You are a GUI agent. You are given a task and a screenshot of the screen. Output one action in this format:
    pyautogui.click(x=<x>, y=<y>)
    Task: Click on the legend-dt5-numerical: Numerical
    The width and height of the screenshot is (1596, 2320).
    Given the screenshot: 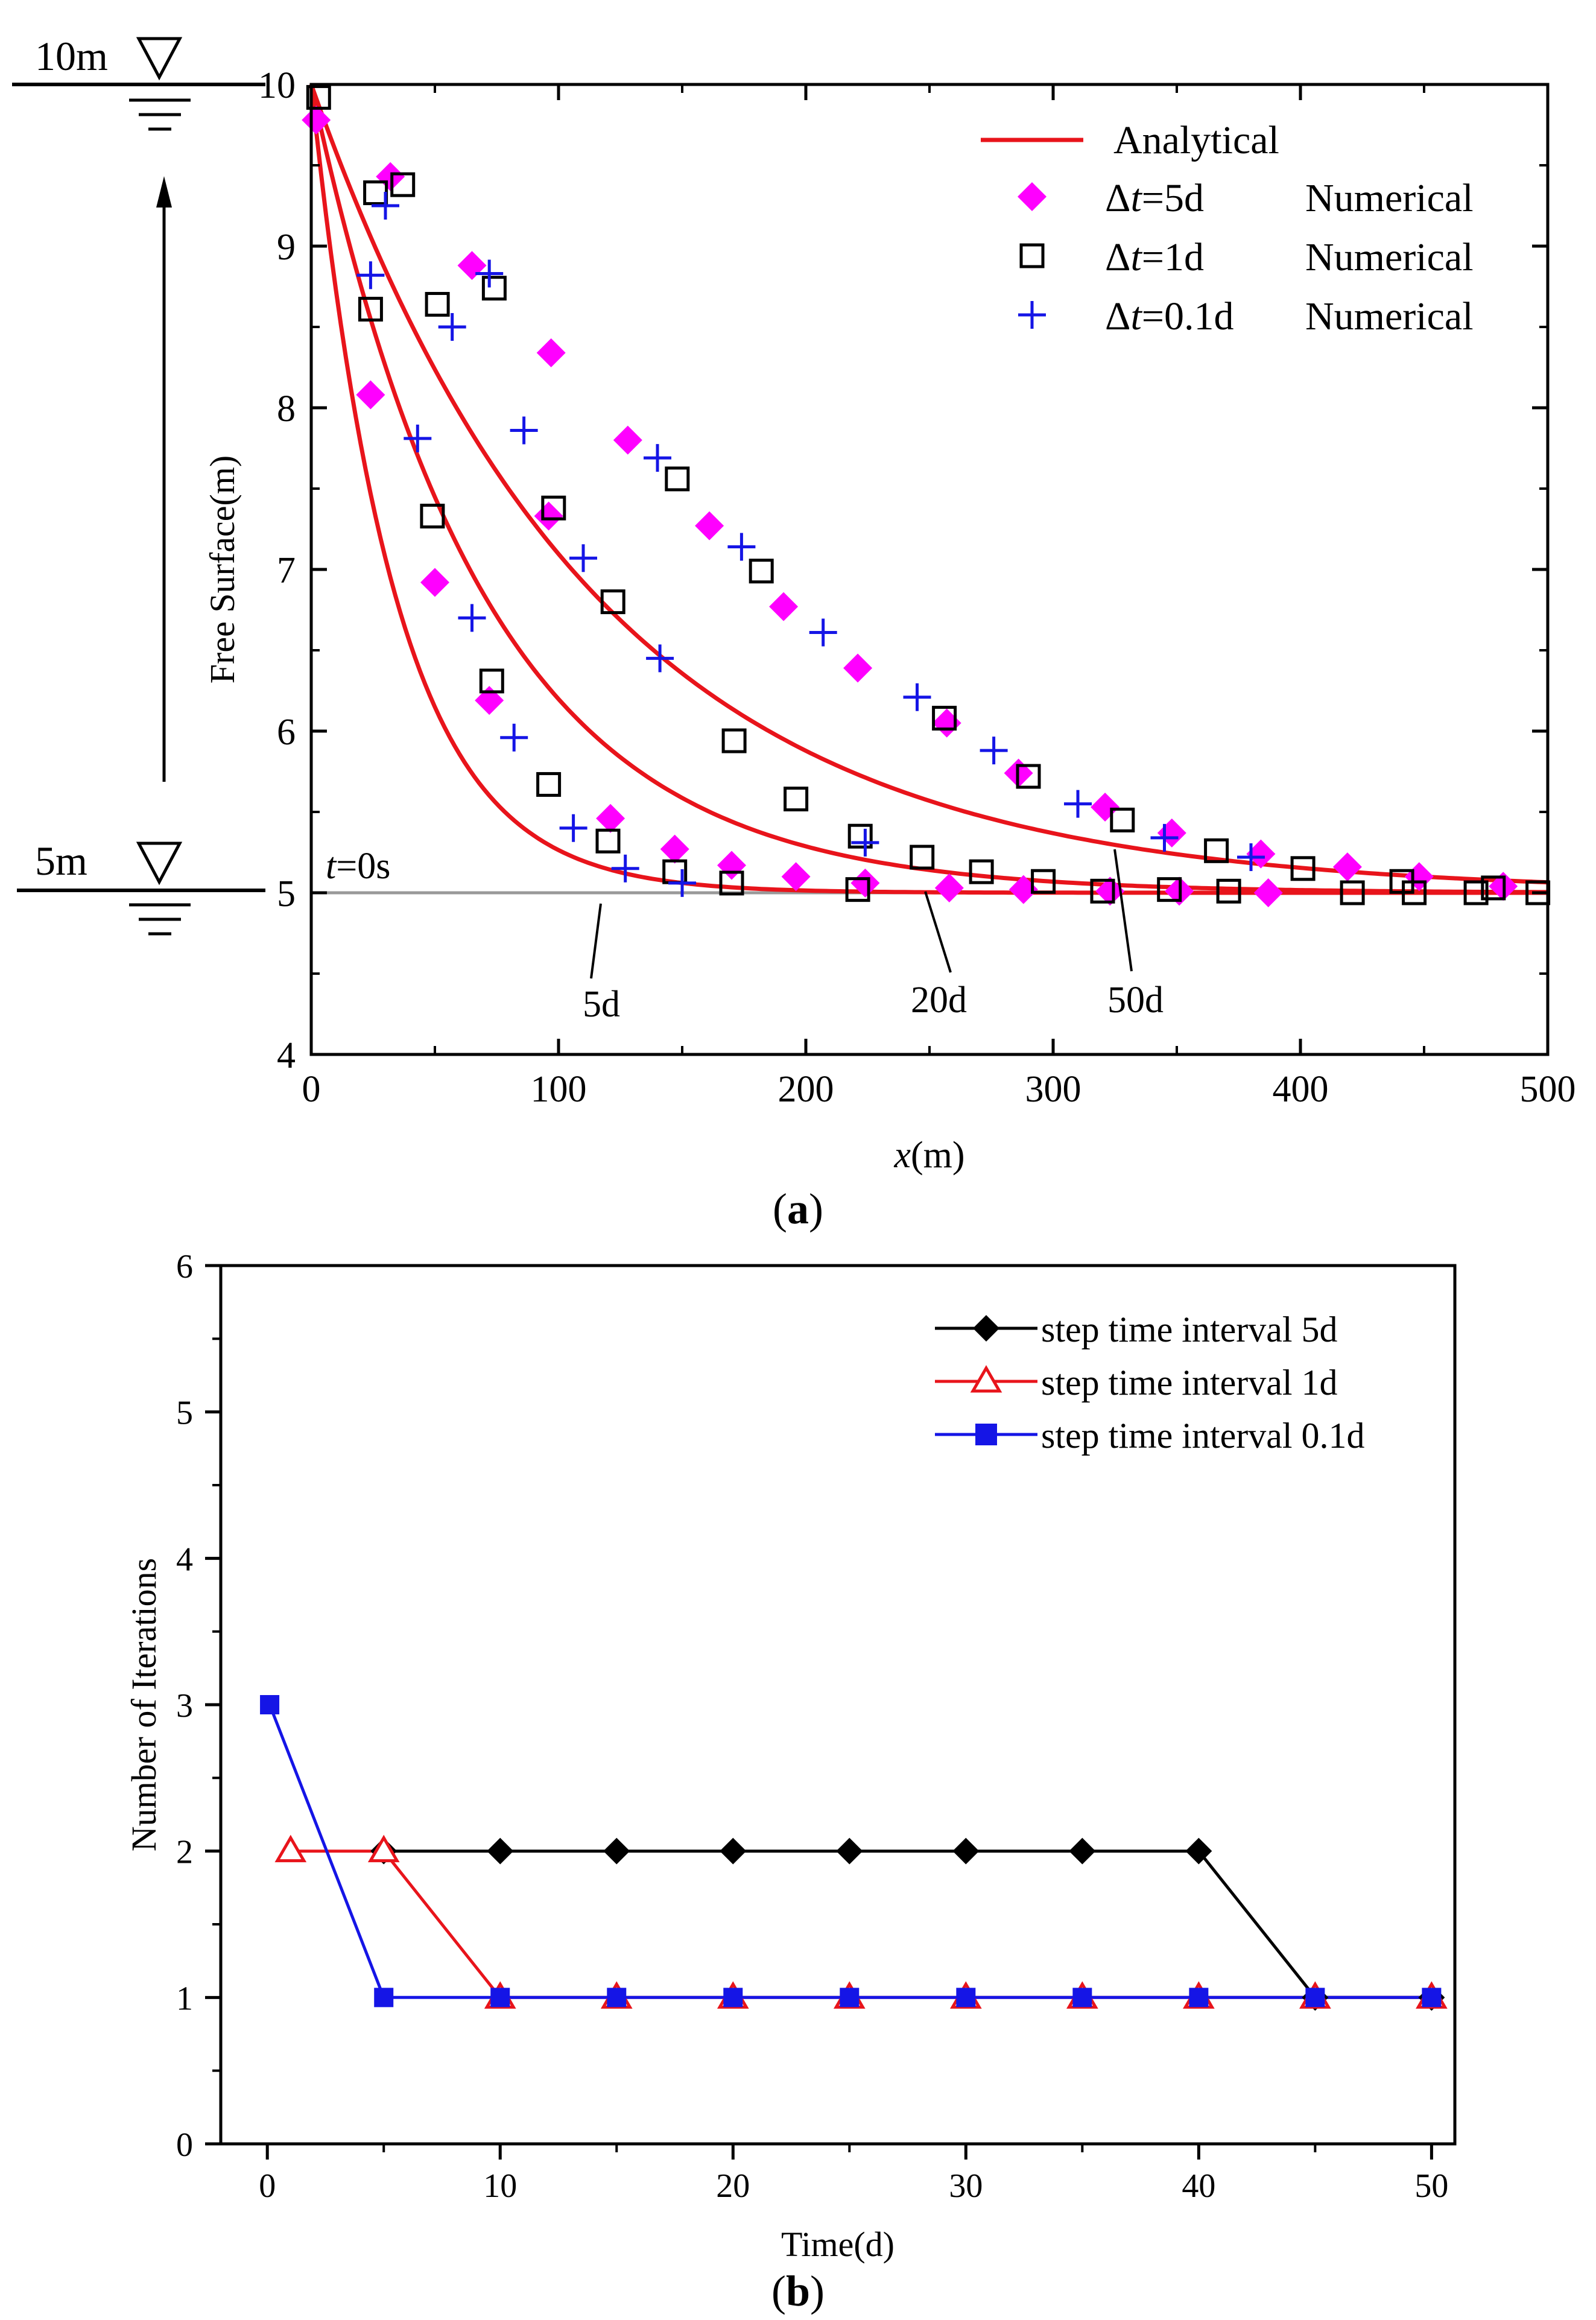 What is the action you would take?
    pyautogui.click(x=1389, y=198)
    